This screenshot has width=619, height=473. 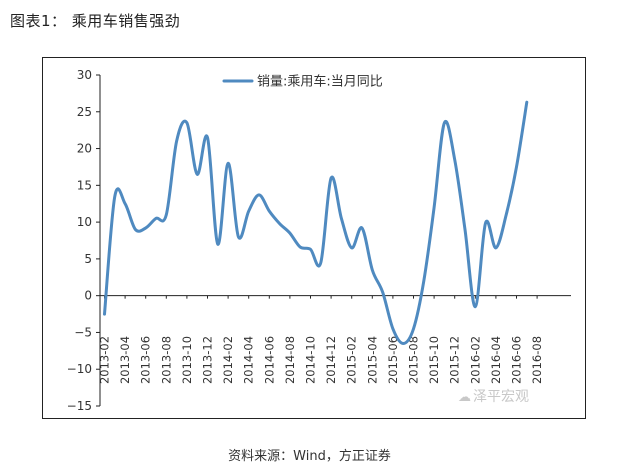 What do you see at coordinates (393, 360) in the screenshot?
I see `x-tick-label: 2015-06` at bounding box center [393, 360].